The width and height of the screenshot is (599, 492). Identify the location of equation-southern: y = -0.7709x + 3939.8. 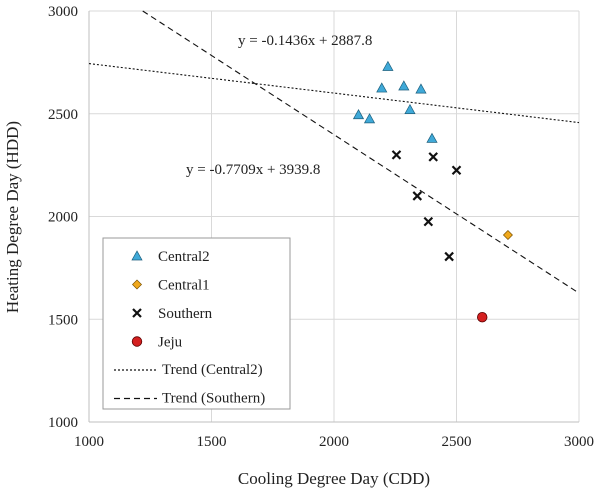
(253, 170).